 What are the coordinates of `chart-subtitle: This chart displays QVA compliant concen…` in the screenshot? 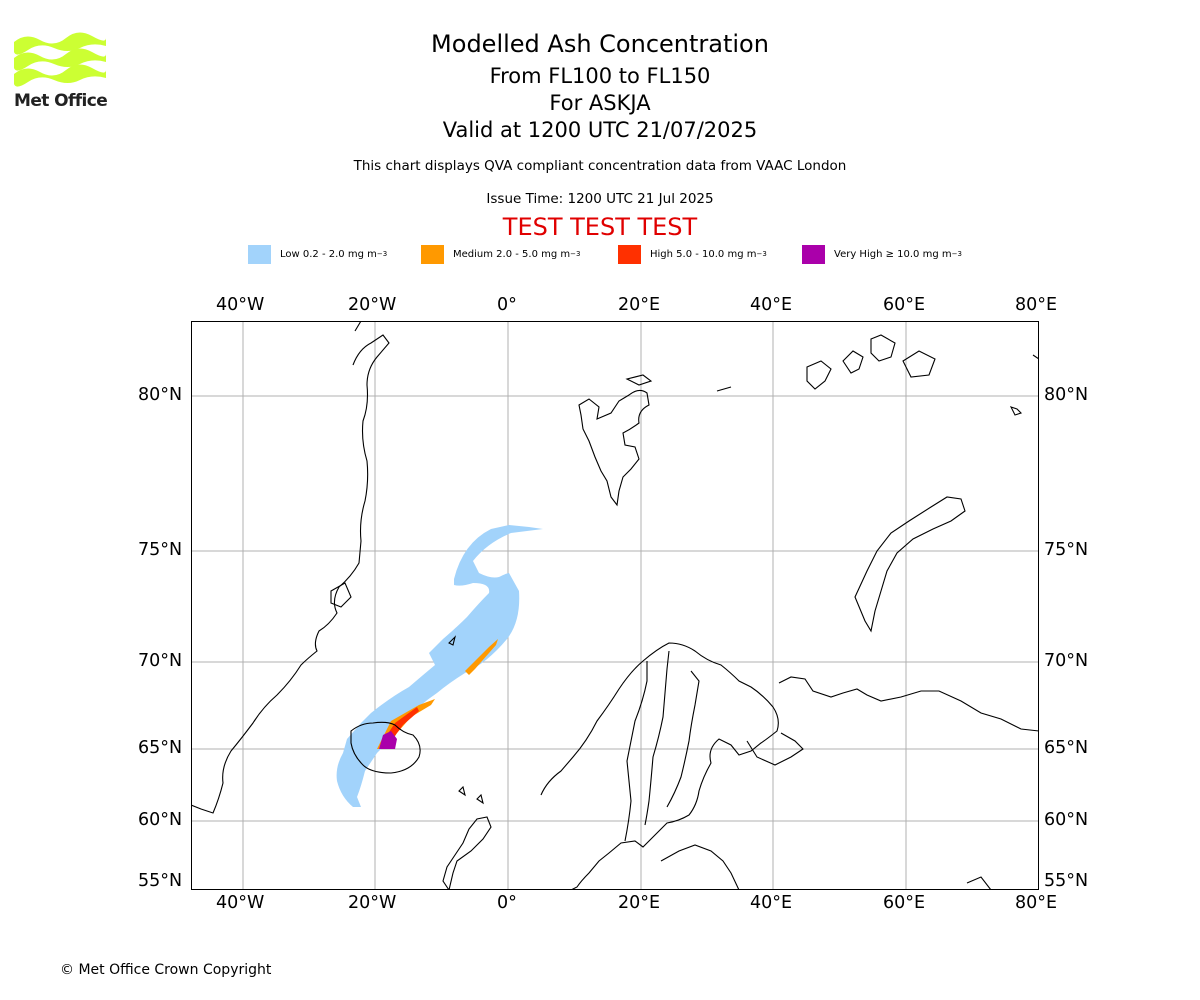 It's located at (600, 166).